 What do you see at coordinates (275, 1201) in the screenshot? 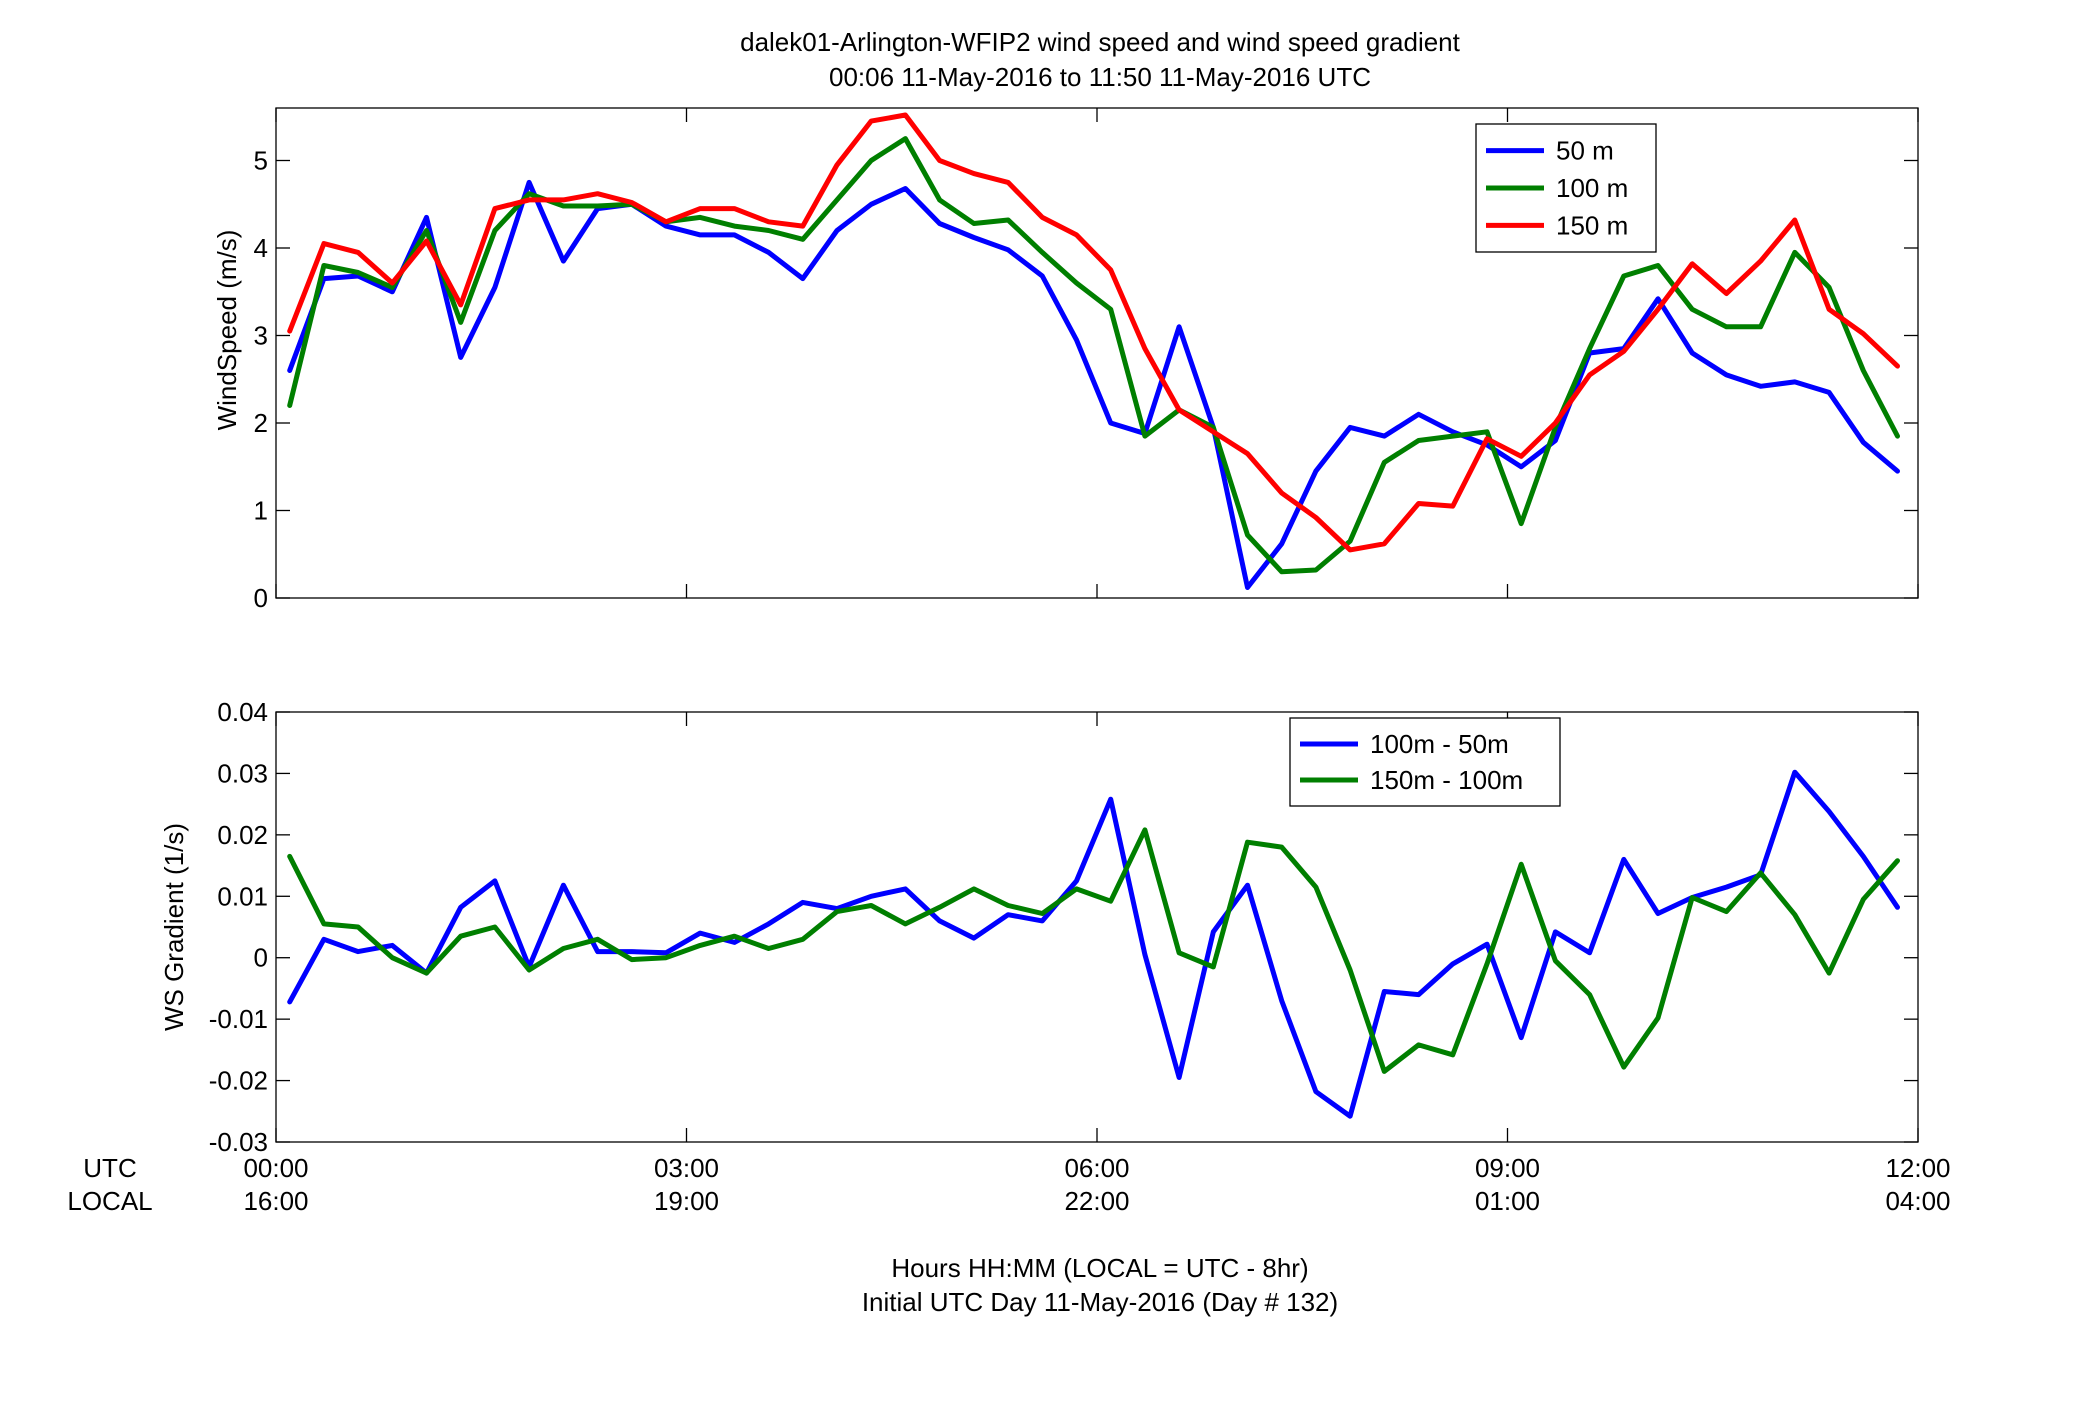
I see `x-tick-label-local: 16:00` at bounding box center [275, 1201].